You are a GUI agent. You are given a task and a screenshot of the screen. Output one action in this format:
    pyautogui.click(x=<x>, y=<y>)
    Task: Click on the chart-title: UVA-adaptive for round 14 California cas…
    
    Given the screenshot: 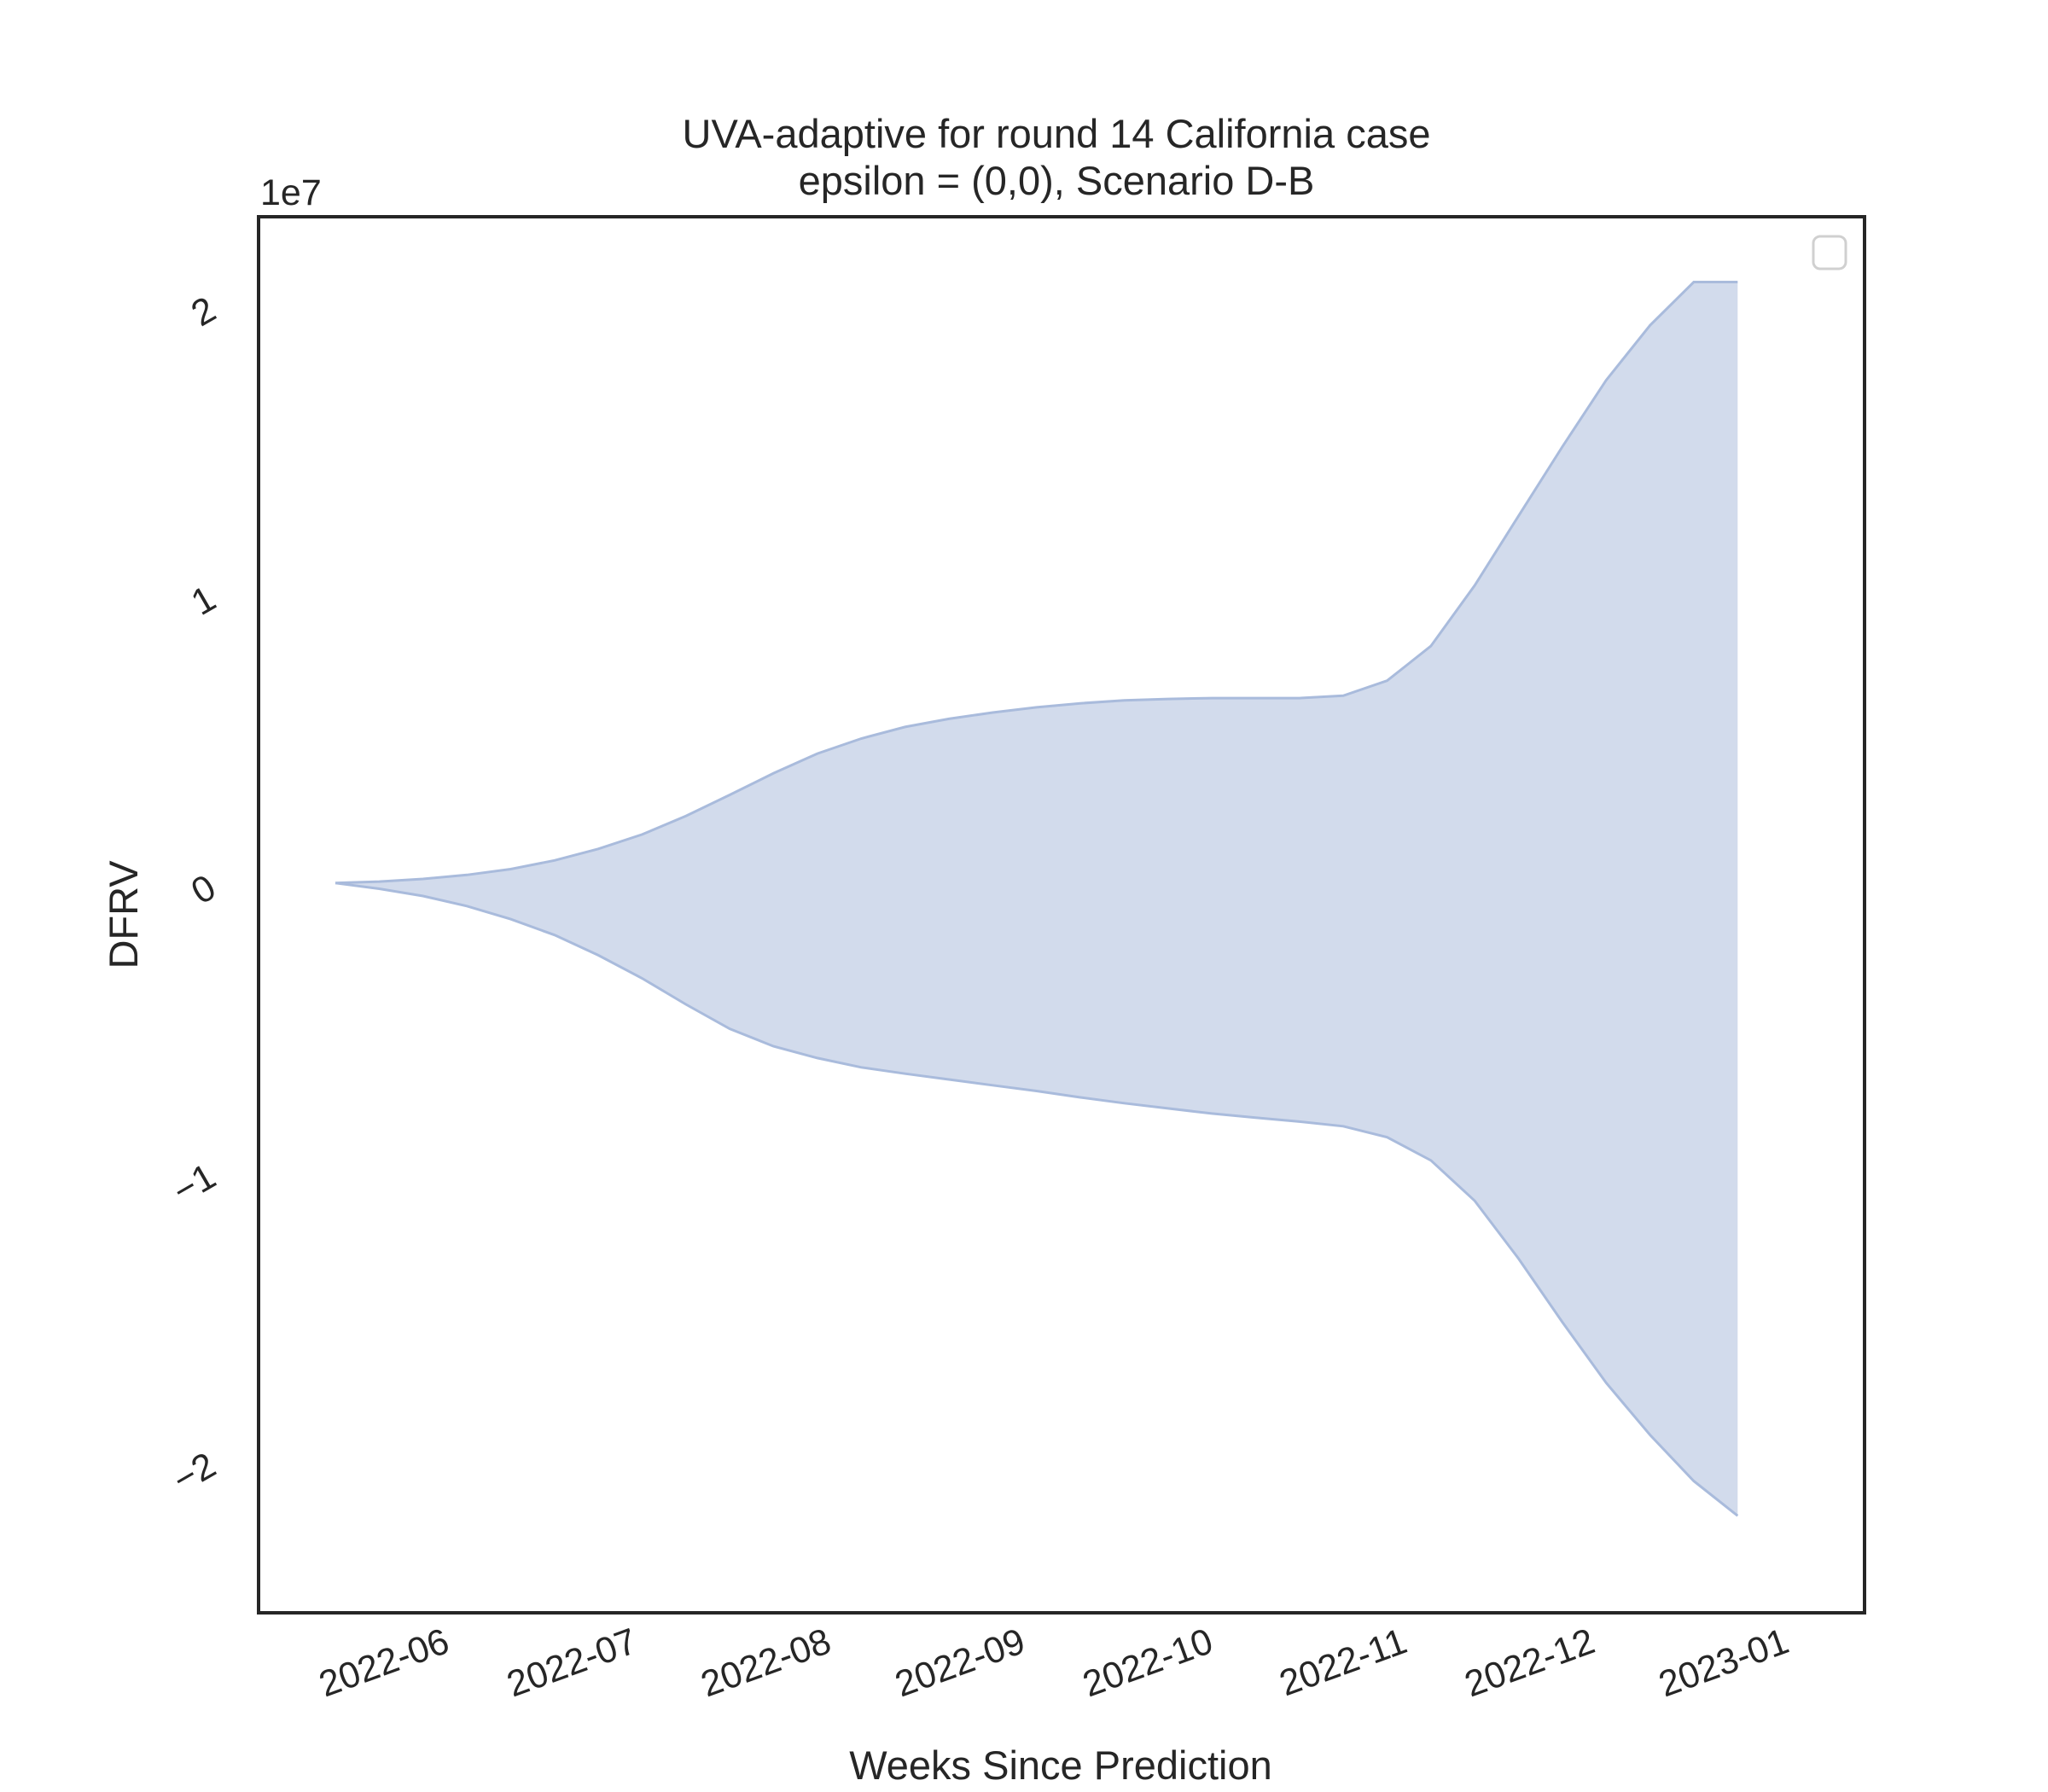 What is the action you would take?
    pyautogui.click(x=1057, y=133)
    